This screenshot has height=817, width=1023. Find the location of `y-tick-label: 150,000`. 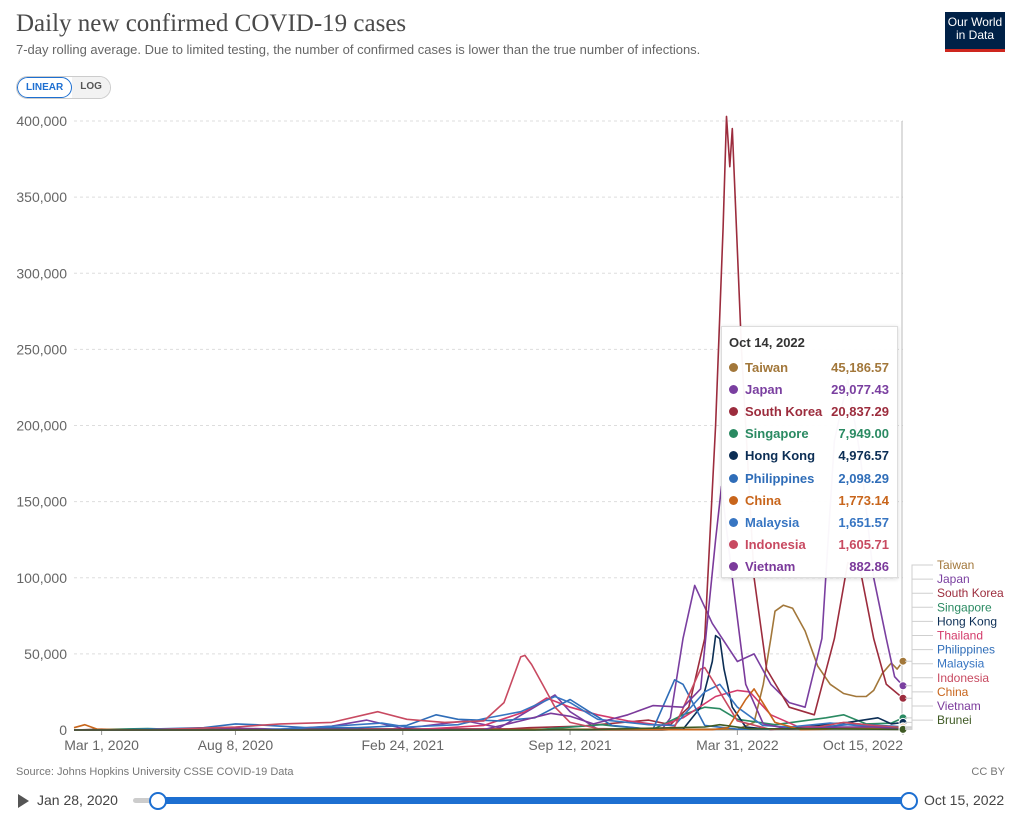

y-tick-label: 150,000 is located at coordinates (41, 502).